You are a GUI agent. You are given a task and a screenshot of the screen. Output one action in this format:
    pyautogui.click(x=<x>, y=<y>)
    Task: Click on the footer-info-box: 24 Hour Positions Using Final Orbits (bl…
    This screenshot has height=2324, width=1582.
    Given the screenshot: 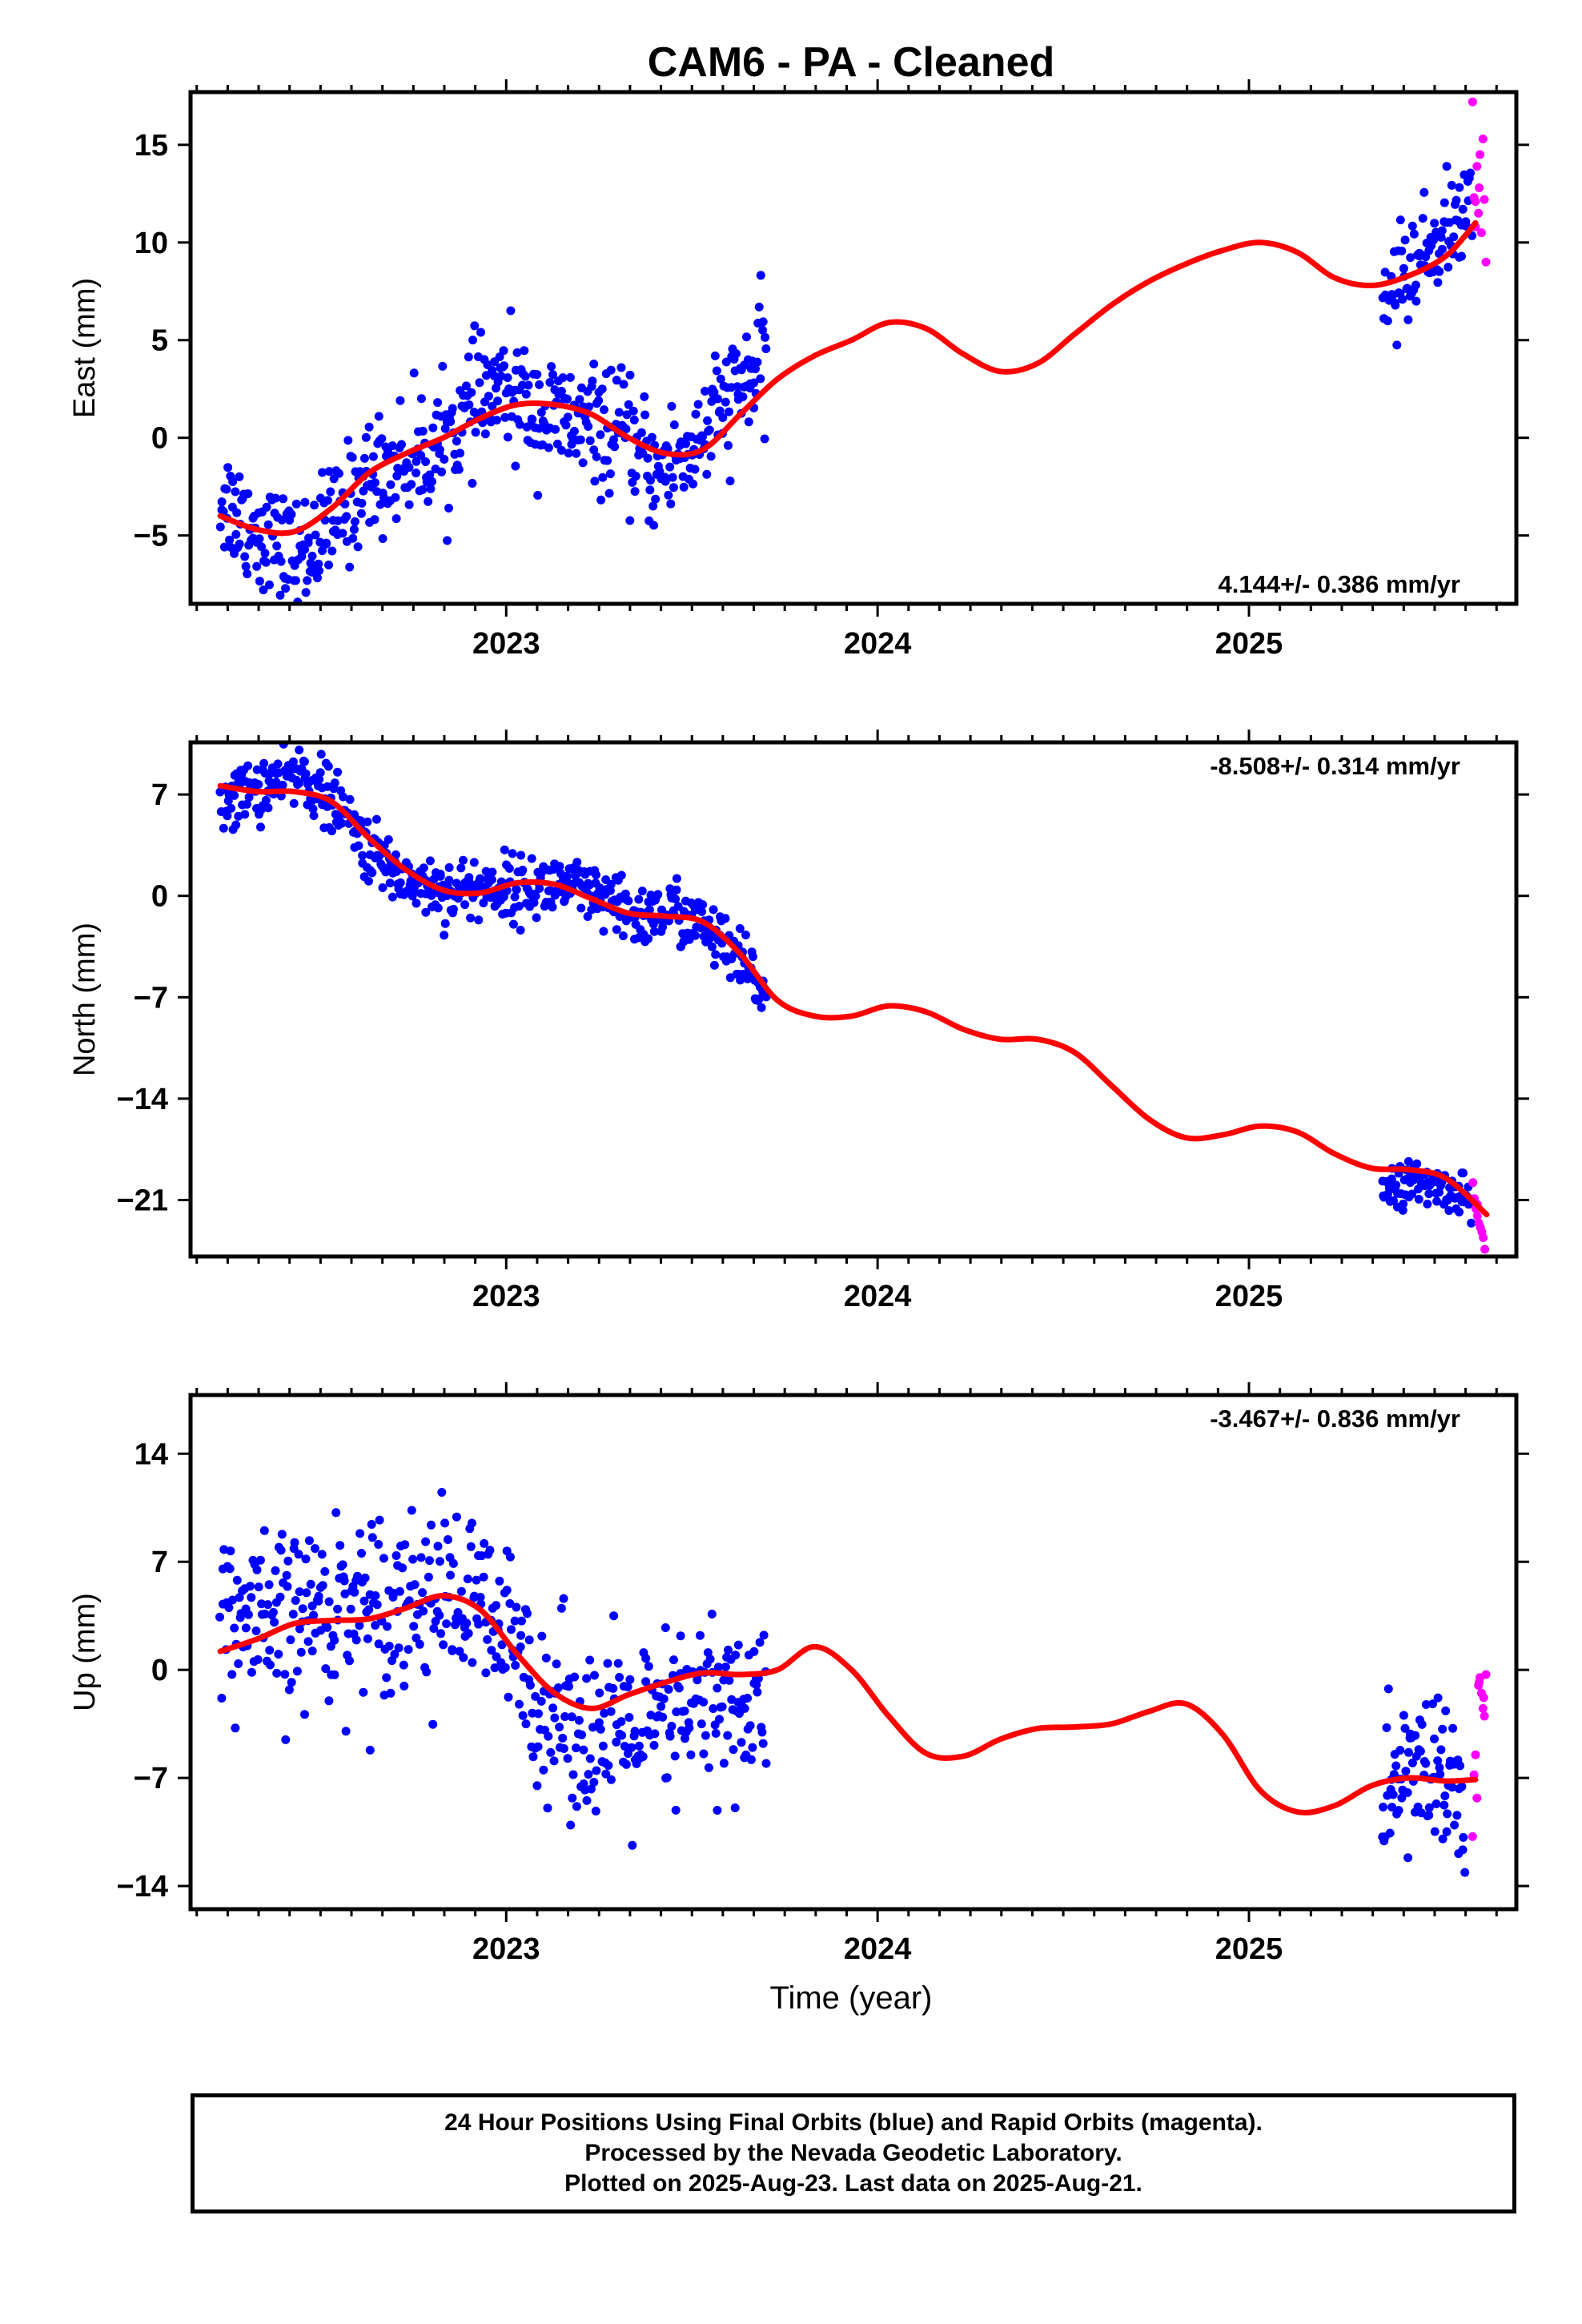 What is the action you would take?
    pyautogui.click(x=853, y=2153)
    